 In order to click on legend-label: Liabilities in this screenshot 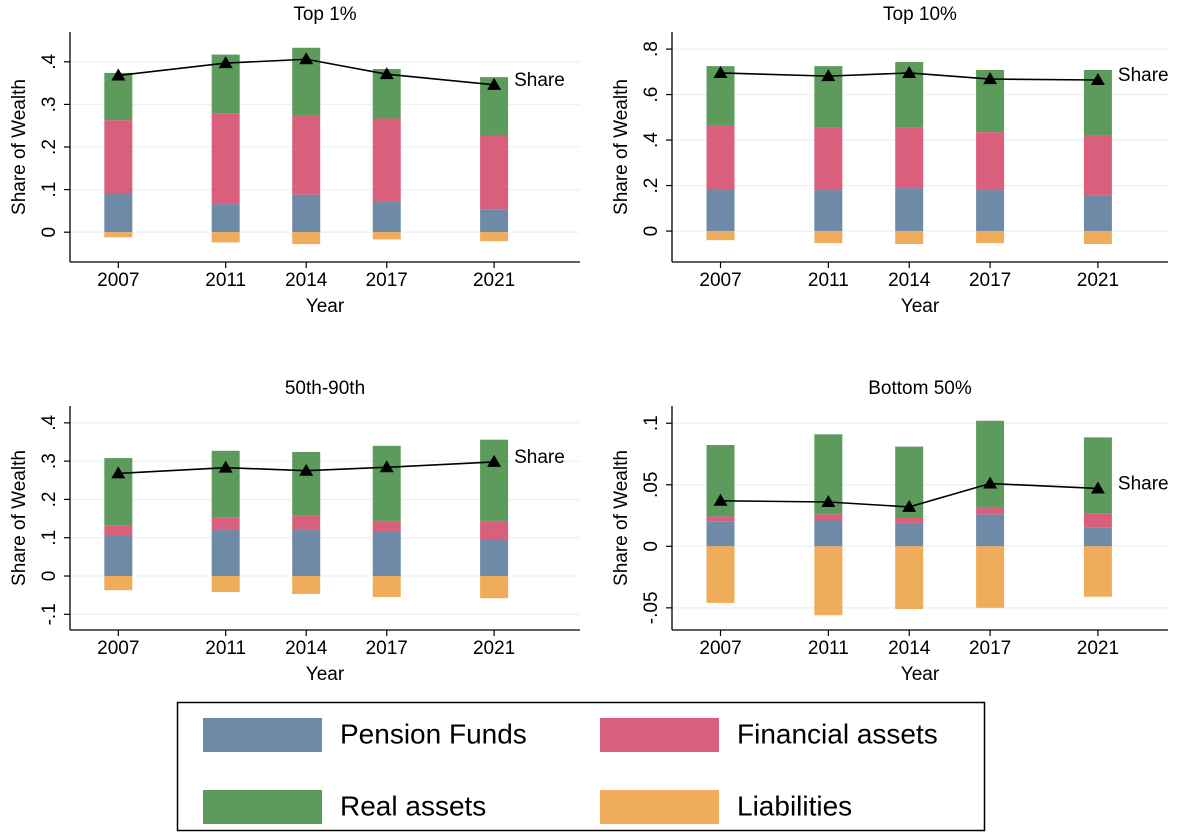, I will do `click(794, 805)`.